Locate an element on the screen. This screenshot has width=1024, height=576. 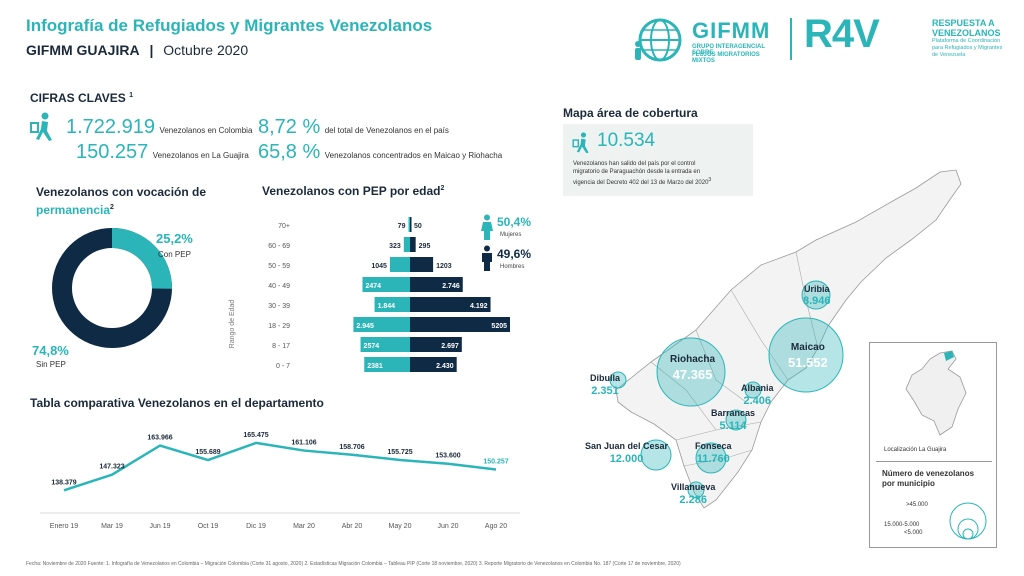
line-month-label: Dic 19 is located at coordinates (256, 526).